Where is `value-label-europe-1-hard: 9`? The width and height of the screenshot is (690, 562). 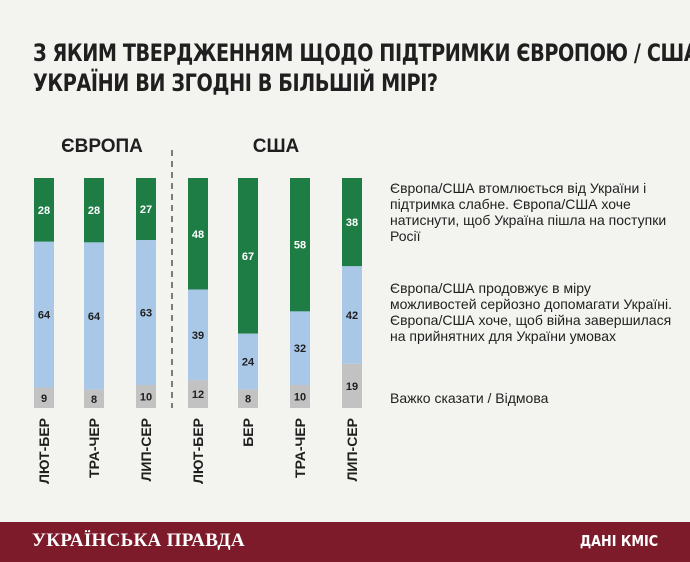 value-label-europe-1-hard: 9 is located at coordinates (44, 399).